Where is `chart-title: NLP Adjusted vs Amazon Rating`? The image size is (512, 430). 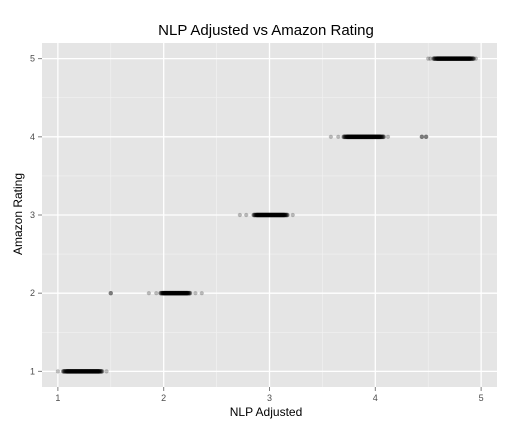
chart-title: NLP Adjusted vs Amazon Rating is located at coordinates (266, 30).